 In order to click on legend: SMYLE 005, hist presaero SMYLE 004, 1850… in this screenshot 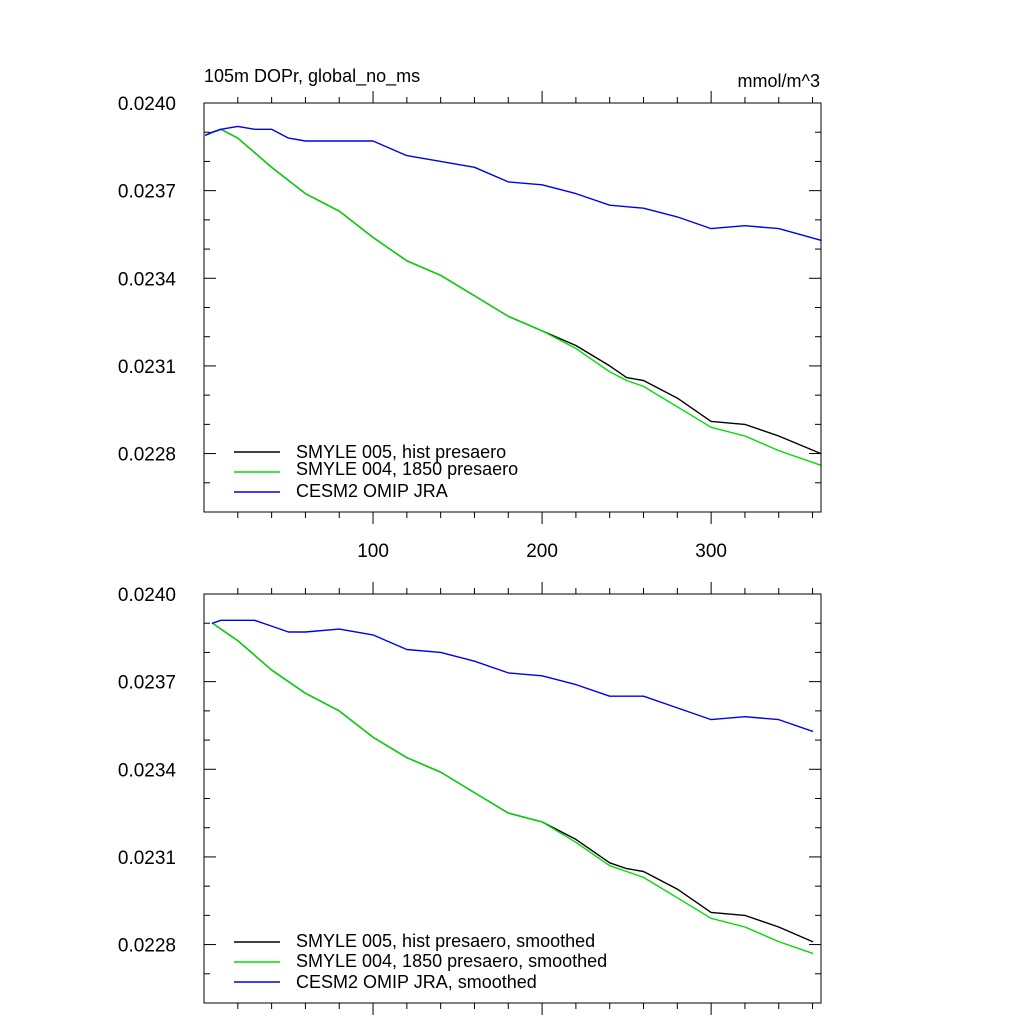, I will do `click(376, 471)`.